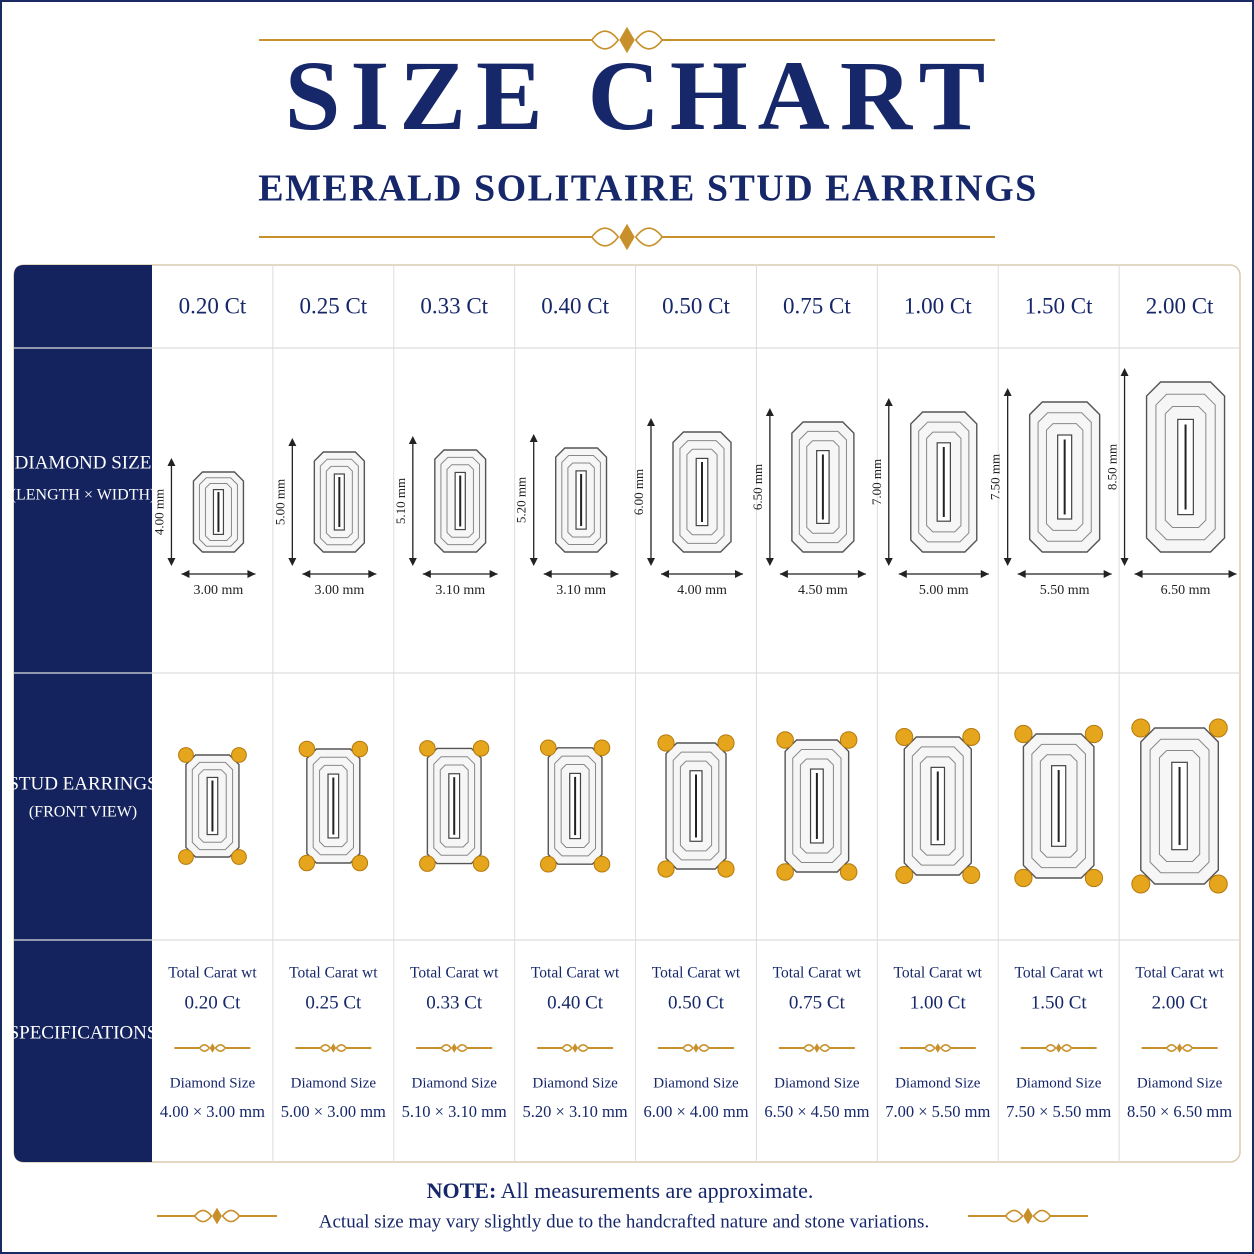 This screenshot has width=1254, height=1254. What do you see at coordinates (521, 500) in the screenshot?
I see `length-label: 5.20 mm` at bounding box center [521, 500].